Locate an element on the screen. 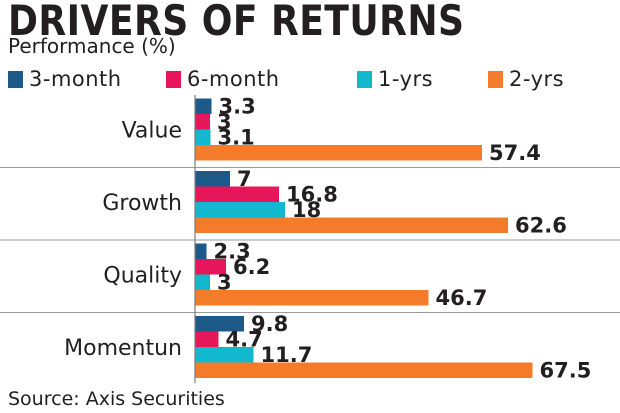  bar-value-3-month is located at coordinates (203, 106).